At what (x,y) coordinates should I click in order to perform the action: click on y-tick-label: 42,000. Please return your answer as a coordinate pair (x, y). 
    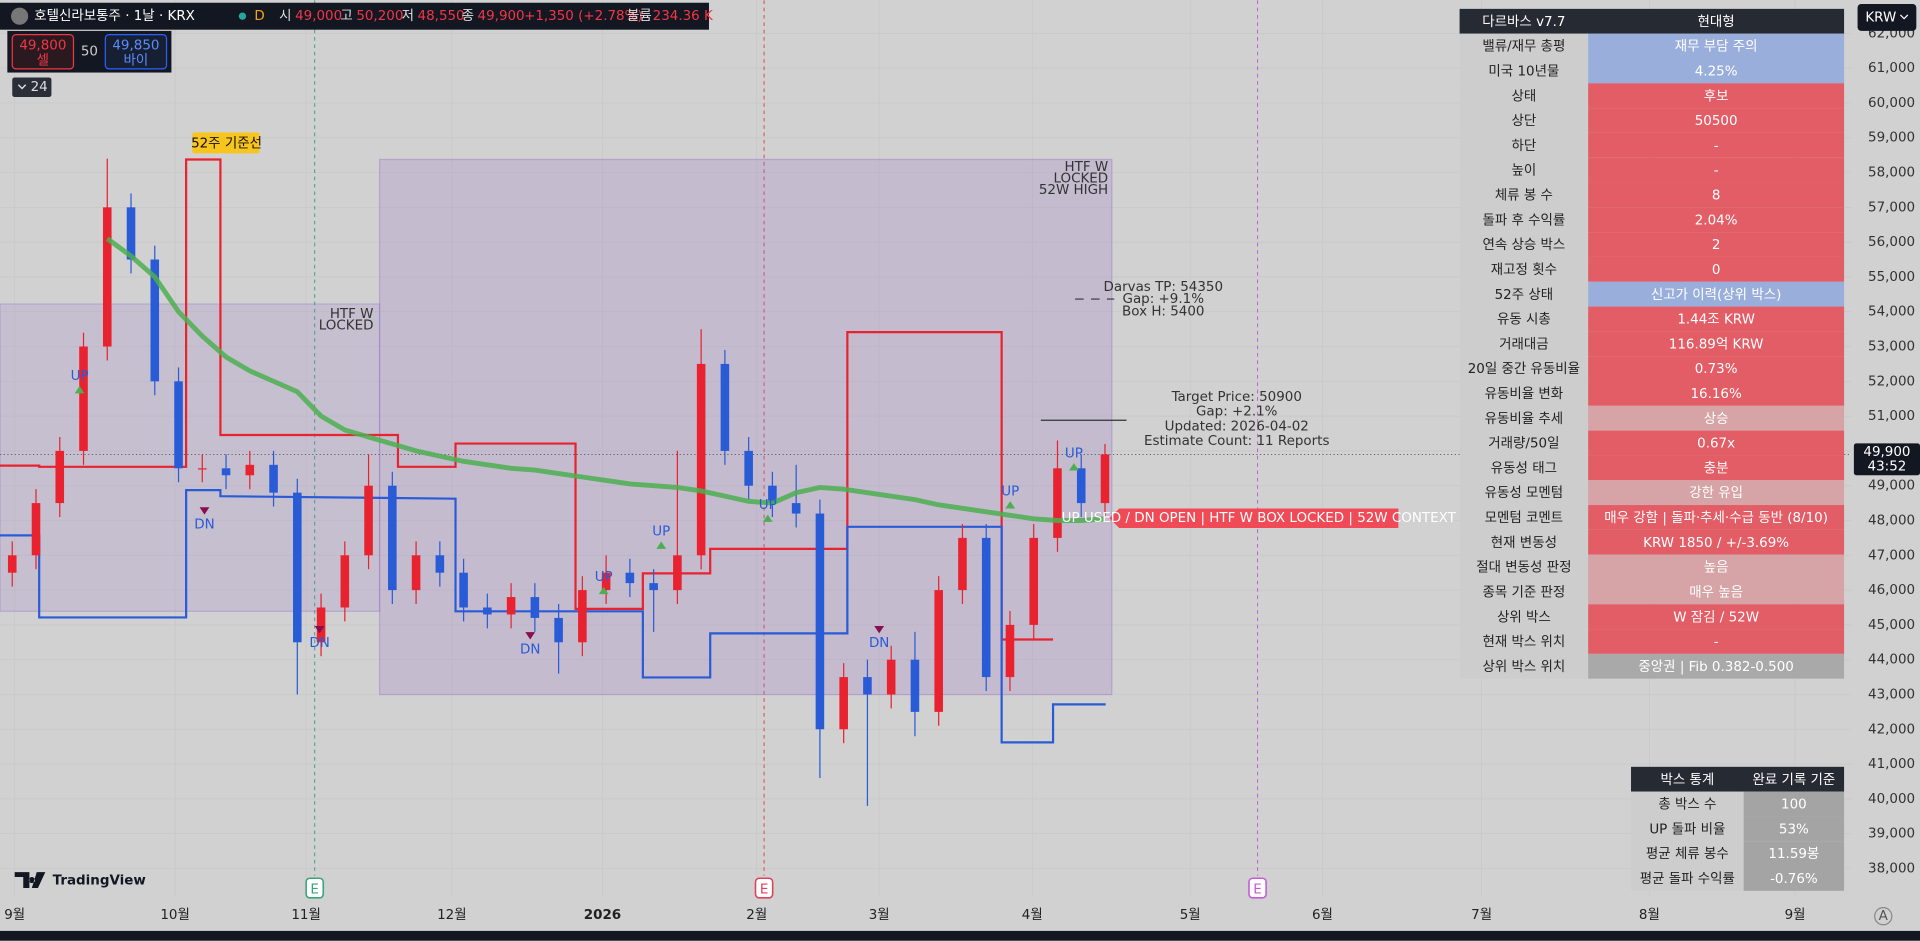
    Looking at the image, I should click on (1891, 729).